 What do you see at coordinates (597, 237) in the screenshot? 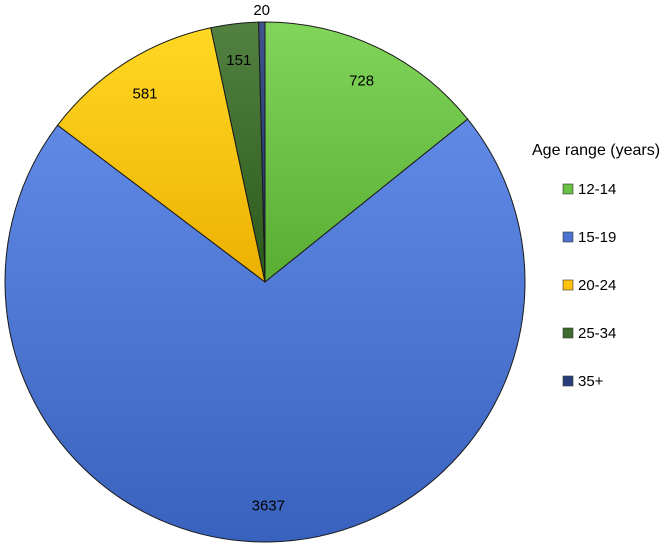
I see `legend-label-15-19: 15-19` at bounding box center [597, 237].